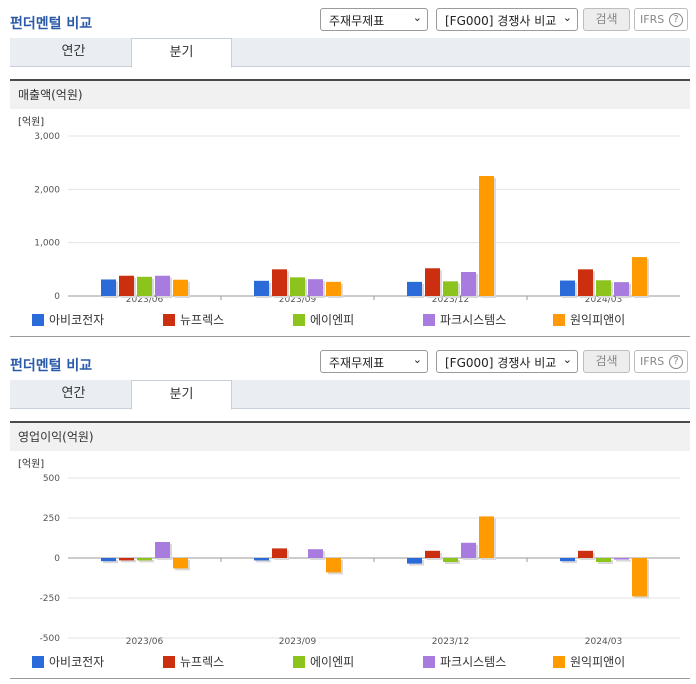 The height and width of the screenshot is (684, 696). What do you see at coordinates (50, 599) in the screenshot?
I see `y-tick-label: -250` at bounding box center [50, 599].